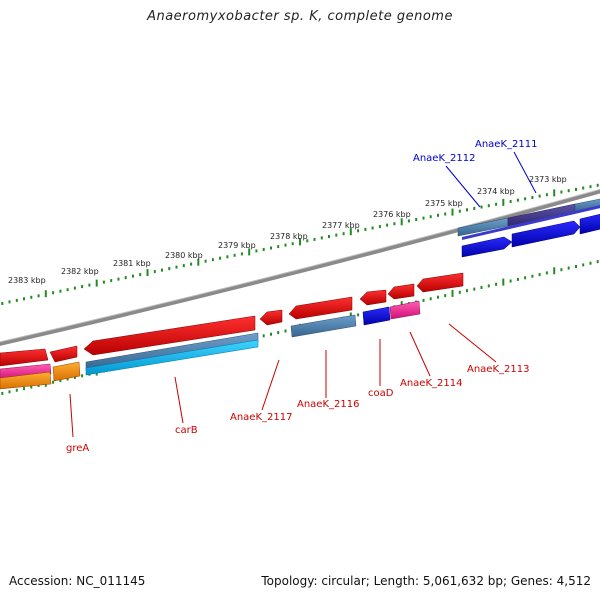  I want to click on gene-label-anaek-2113: AnaeK_2113, so click(498, 369).